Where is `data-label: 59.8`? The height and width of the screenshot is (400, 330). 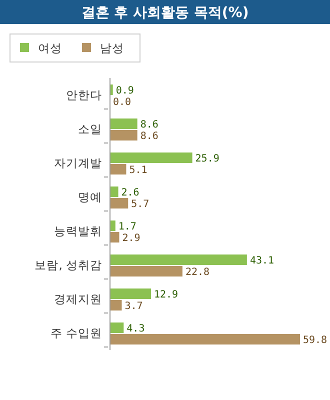
data-label: 59.8 is located at coordinates (315, 340).